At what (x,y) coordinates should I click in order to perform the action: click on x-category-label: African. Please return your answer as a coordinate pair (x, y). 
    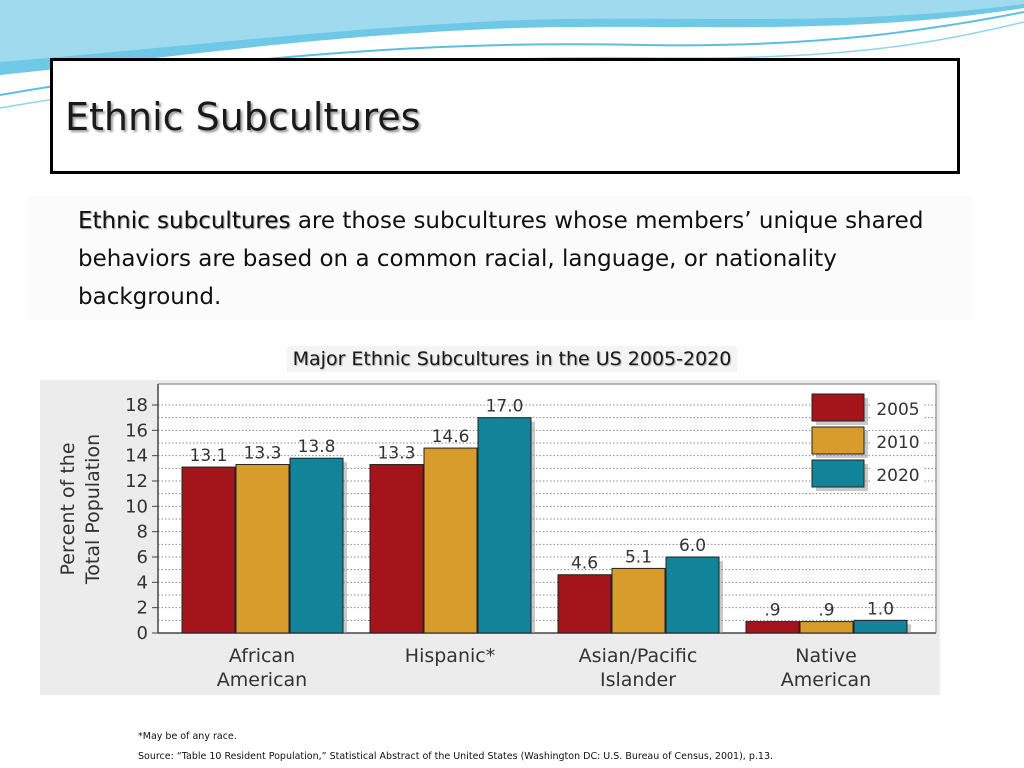
    Looking at the image, I should click on (262, 656).